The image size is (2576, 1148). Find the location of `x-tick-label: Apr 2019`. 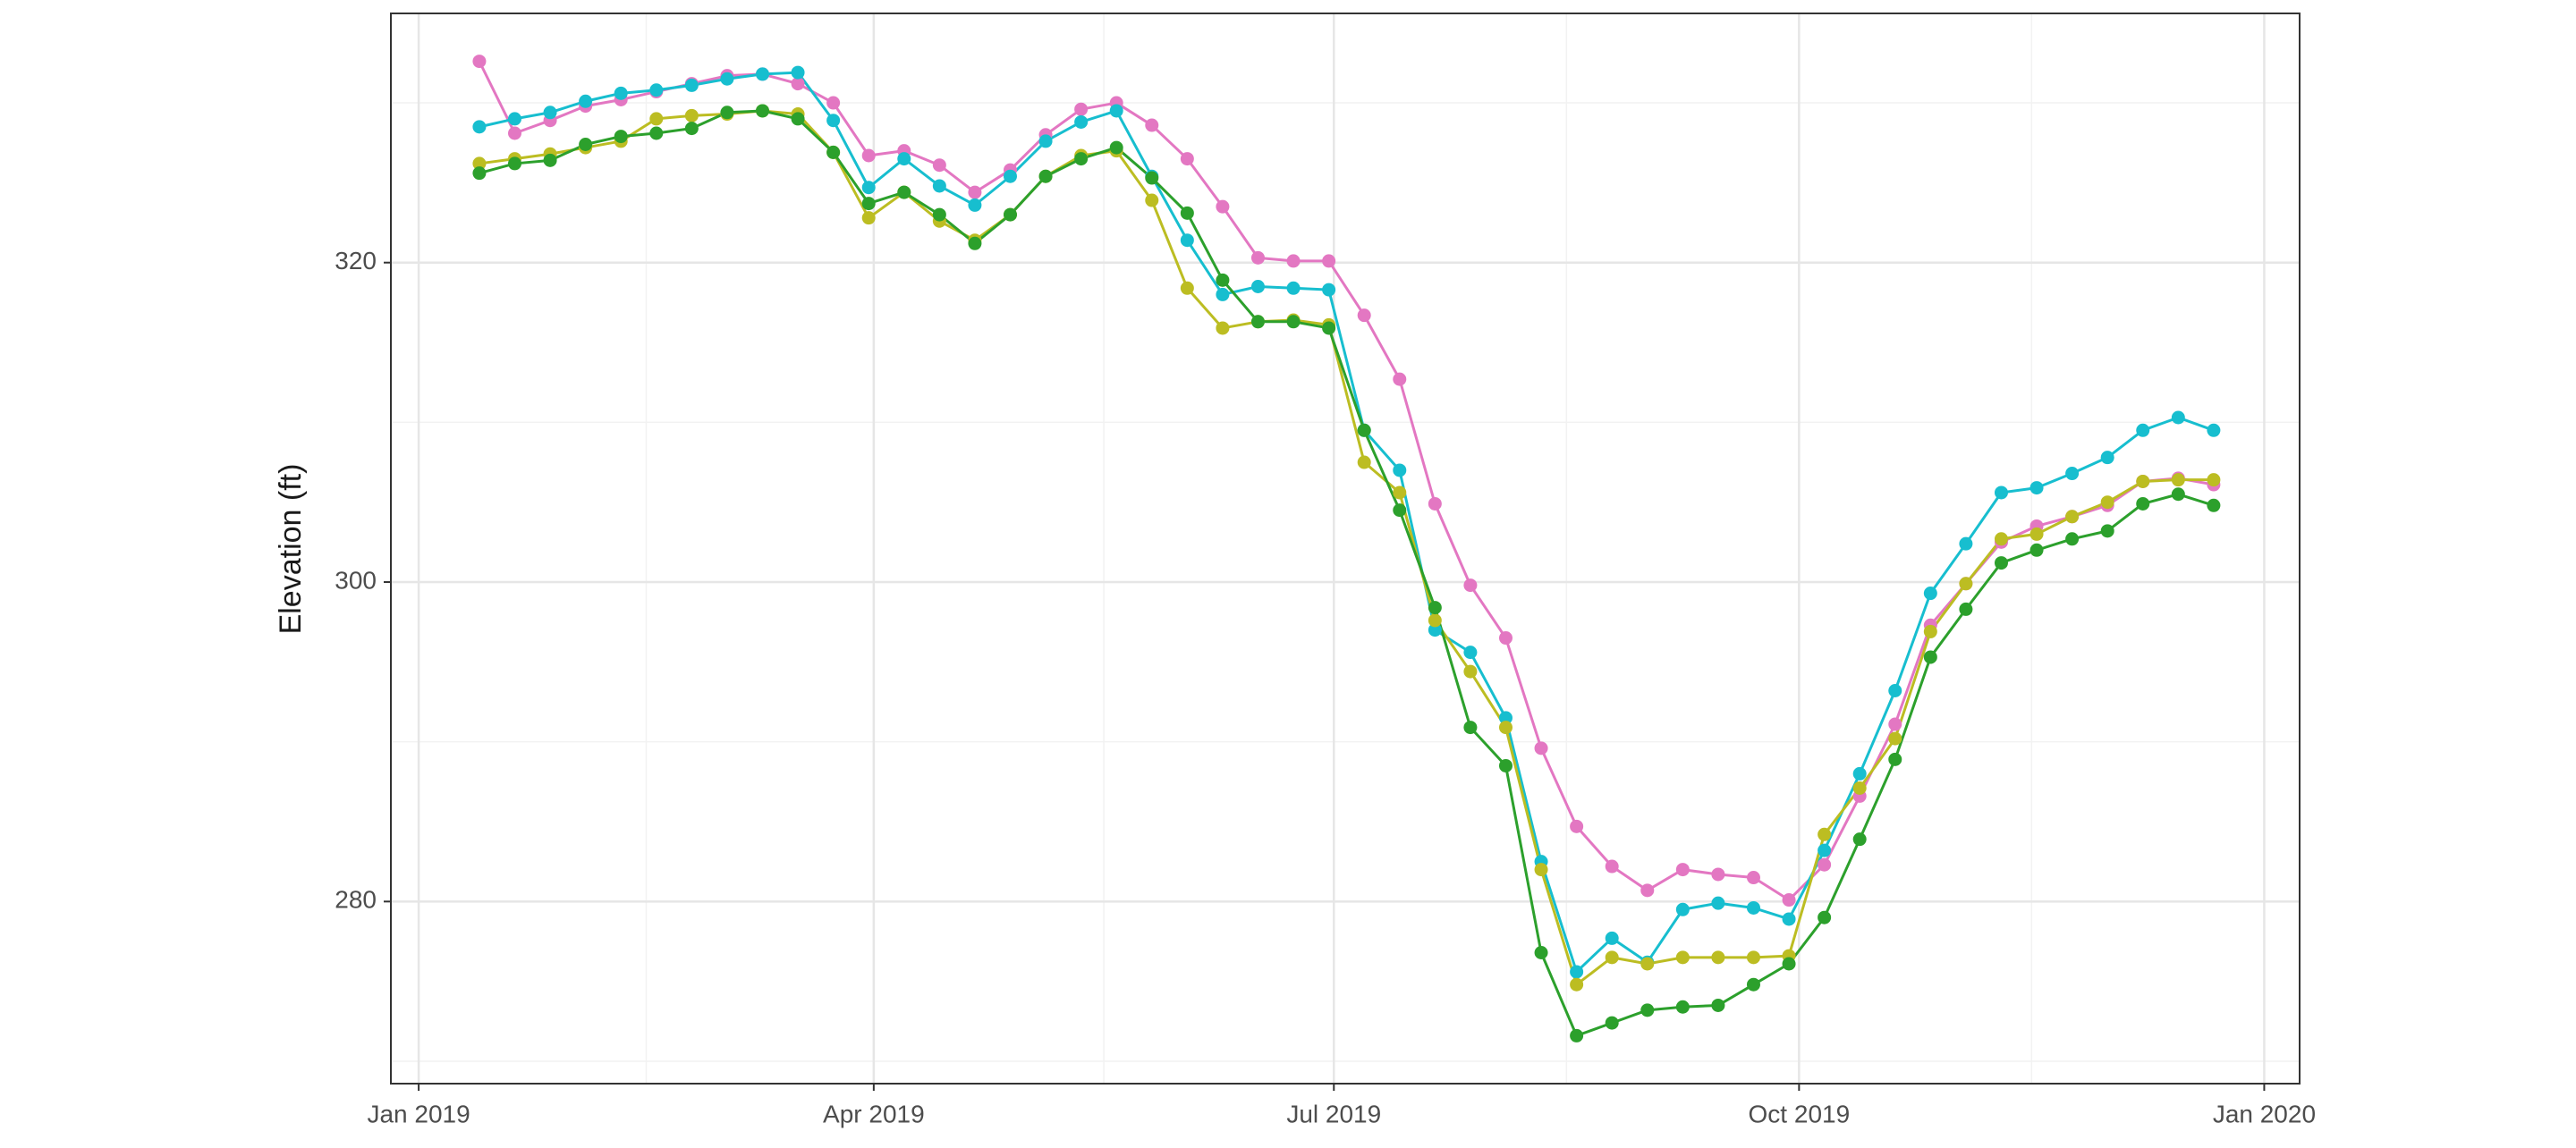

x-tick-label: Apr 2019 is located at coordinates (874, 1113).